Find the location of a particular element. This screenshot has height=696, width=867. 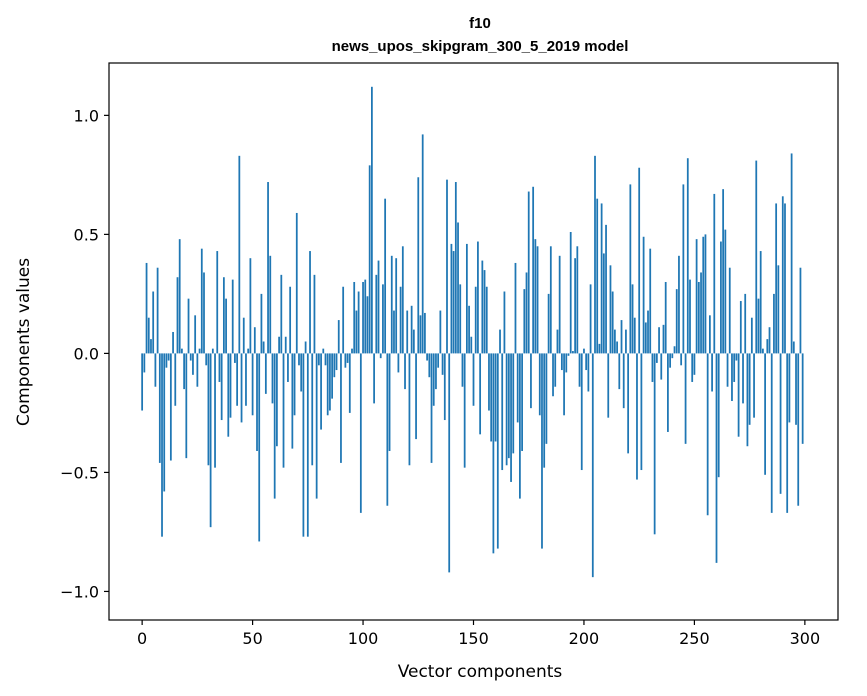

y-tick-label: 0.5 is located at coordinates (86, 234).